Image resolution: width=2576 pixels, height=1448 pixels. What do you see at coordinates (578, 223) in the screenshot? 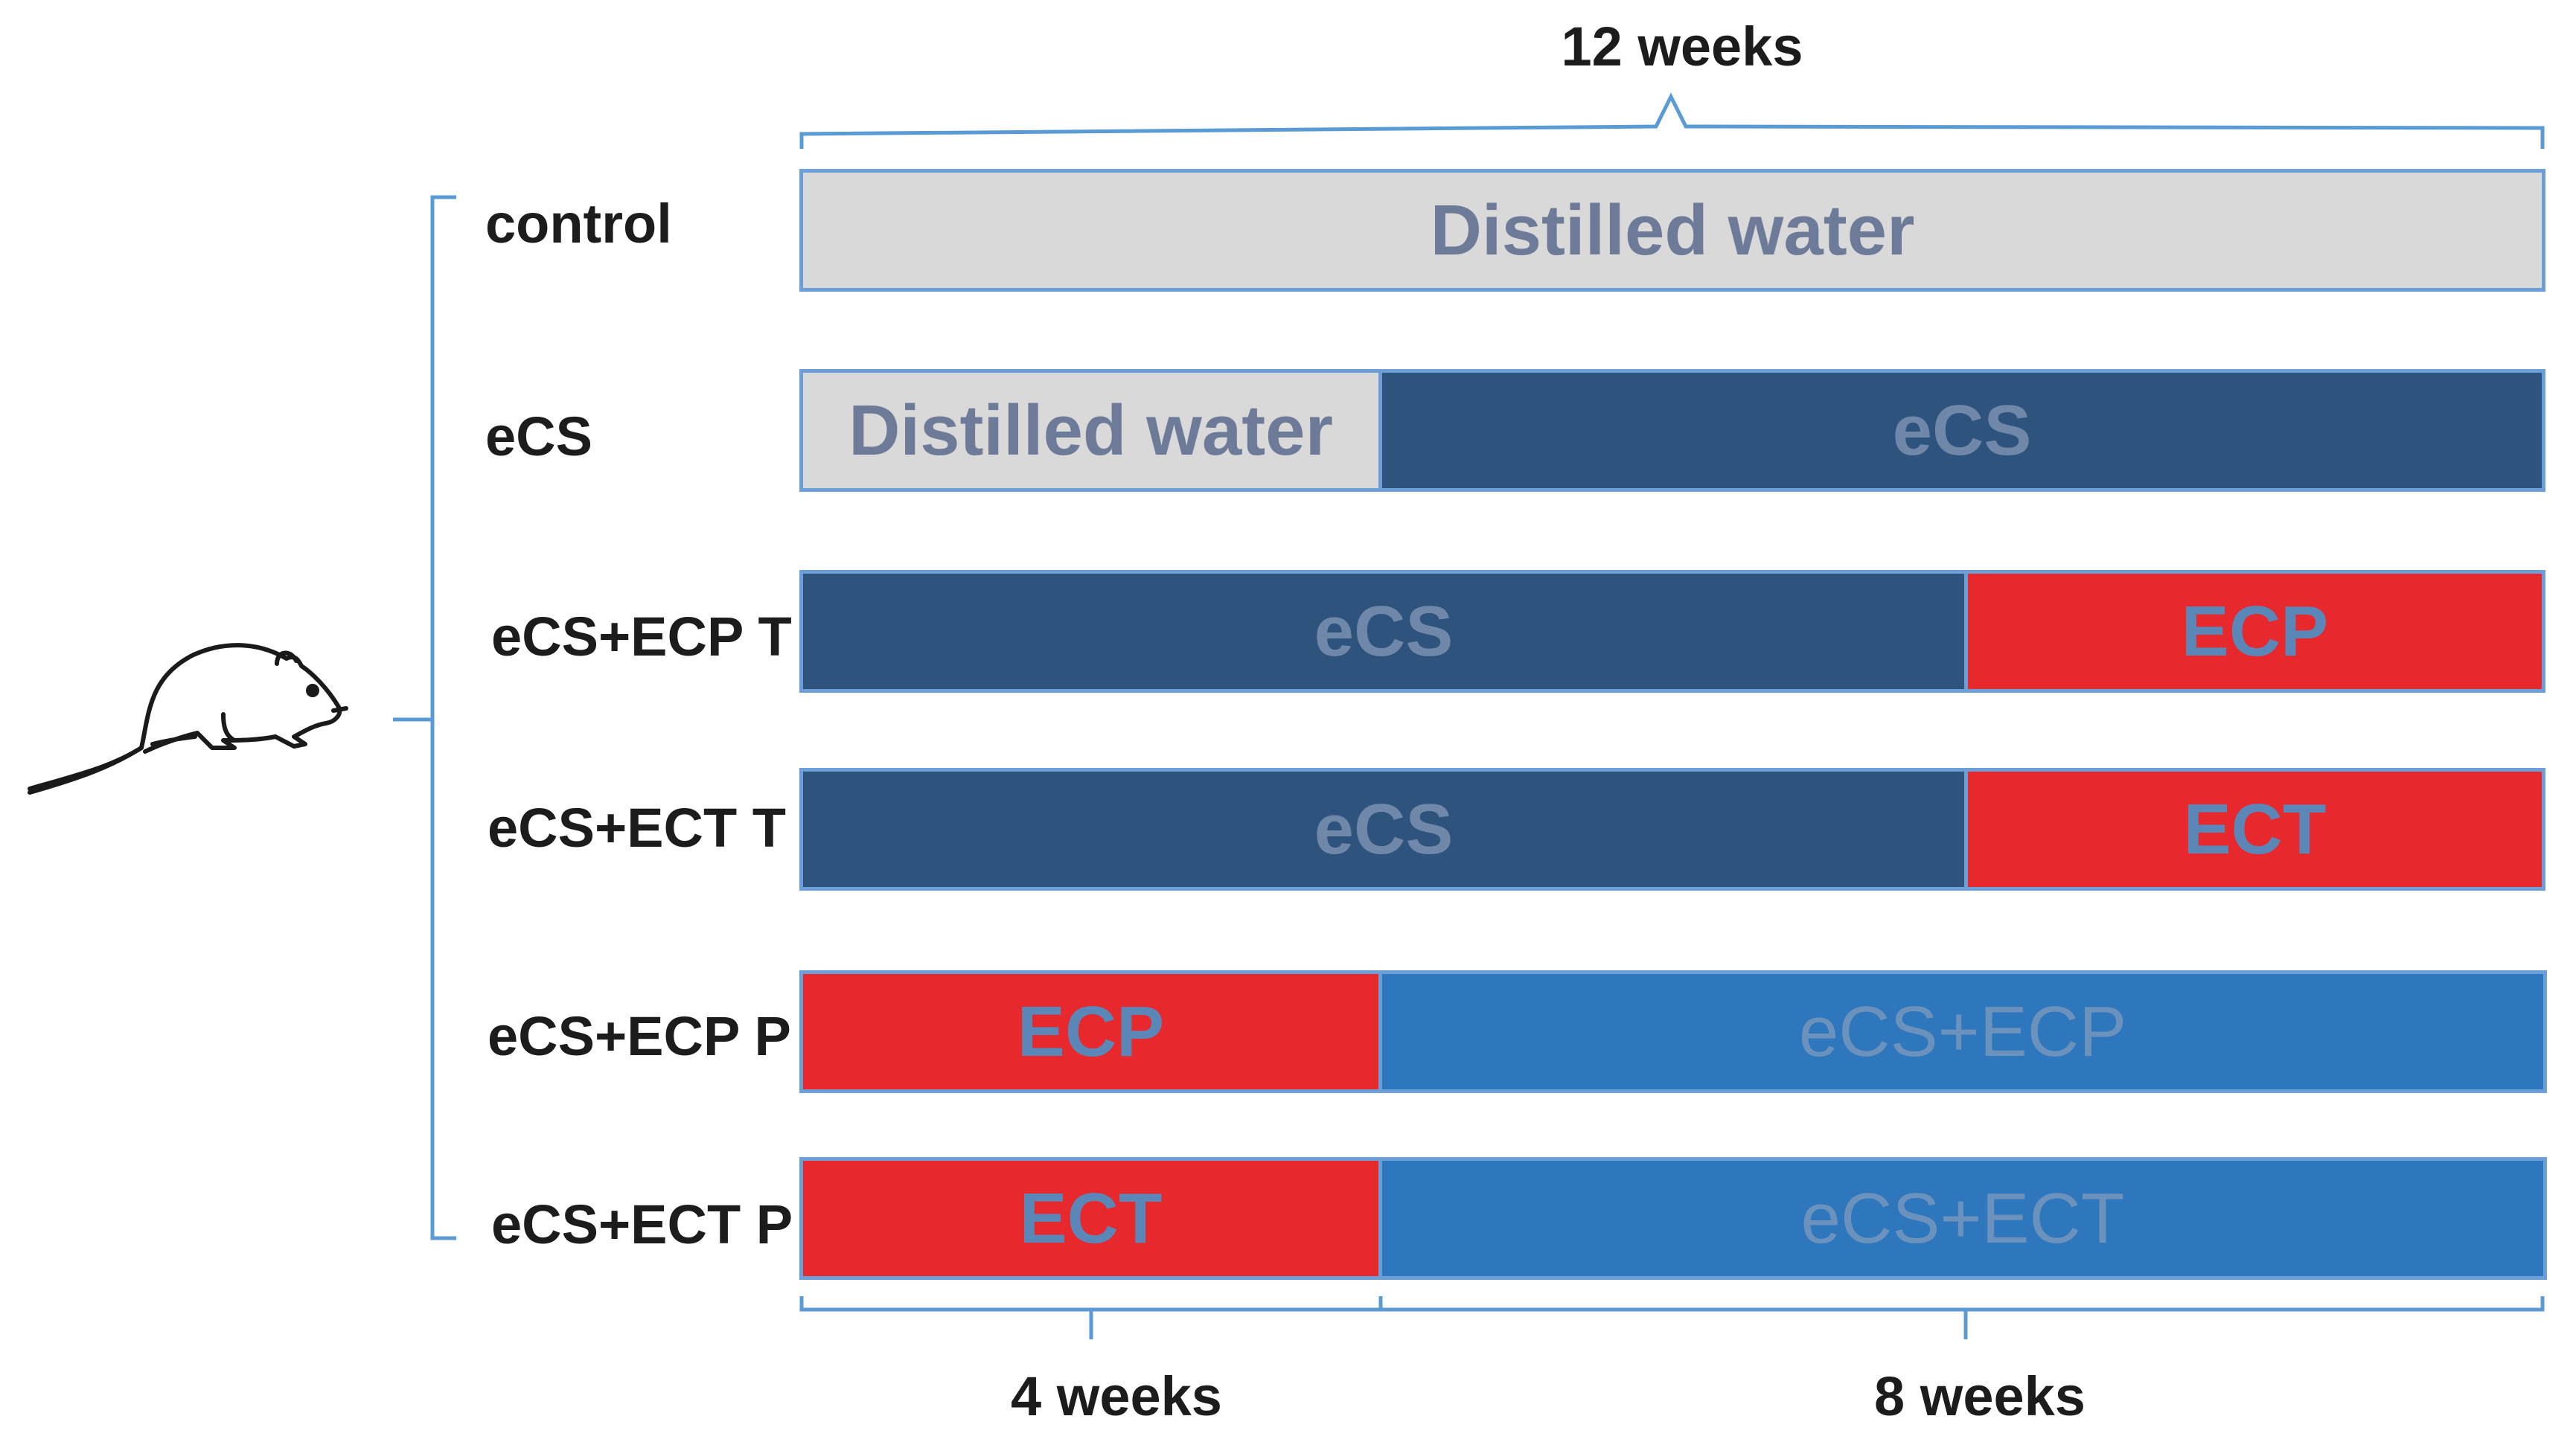
I see `group-label-control: control` at bounding box center [578, 223].